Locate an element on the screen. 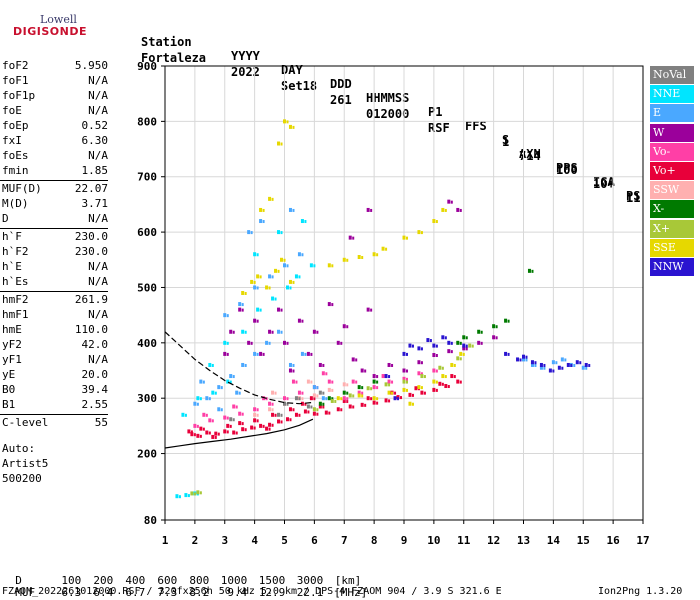 The image size is (700, 600). param-key: fxI is located at coordinates (12, 140).